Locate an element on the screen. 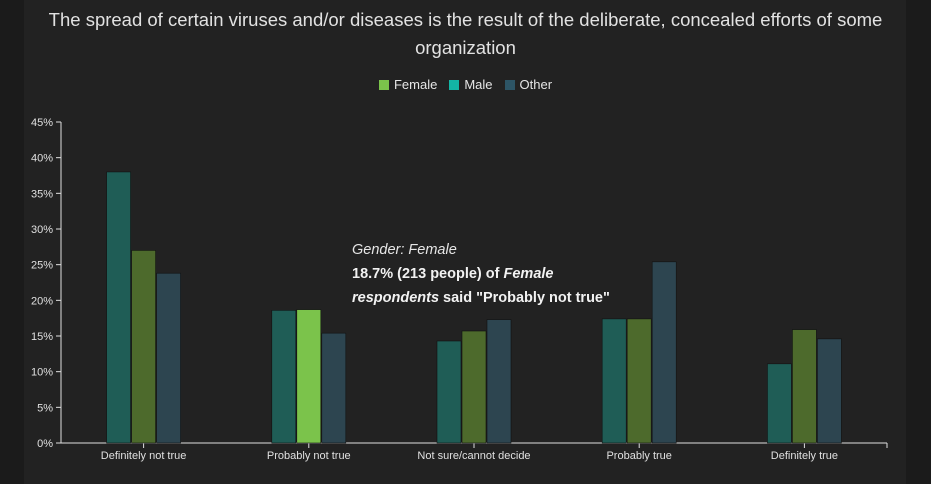  tooltip-value: 18.7% (213 people) is located at coordinates (417, 274).